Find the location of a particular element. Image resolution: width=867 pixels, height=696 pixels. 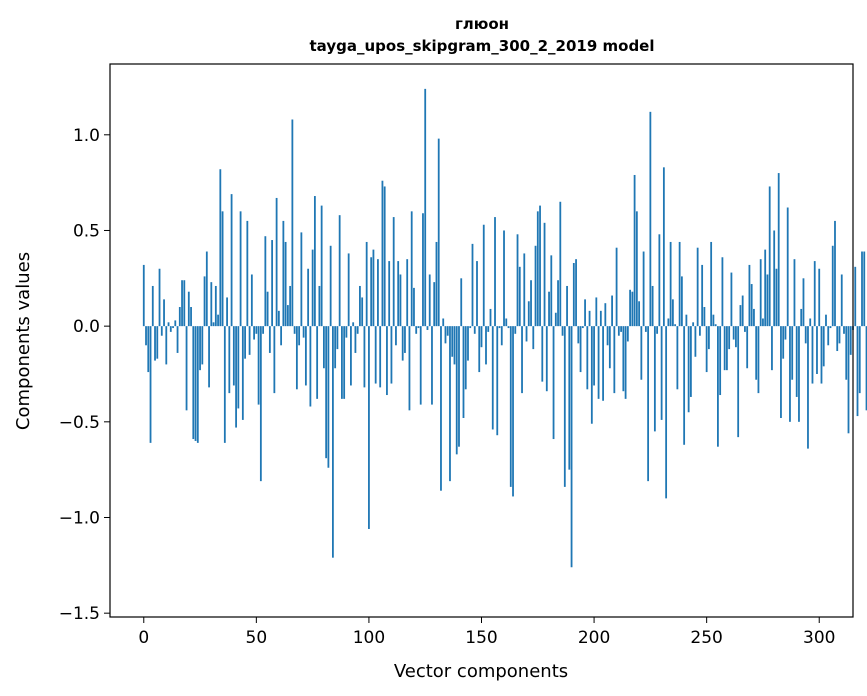

y-tick-label: −1.0 is located at coordinates (79, 518).